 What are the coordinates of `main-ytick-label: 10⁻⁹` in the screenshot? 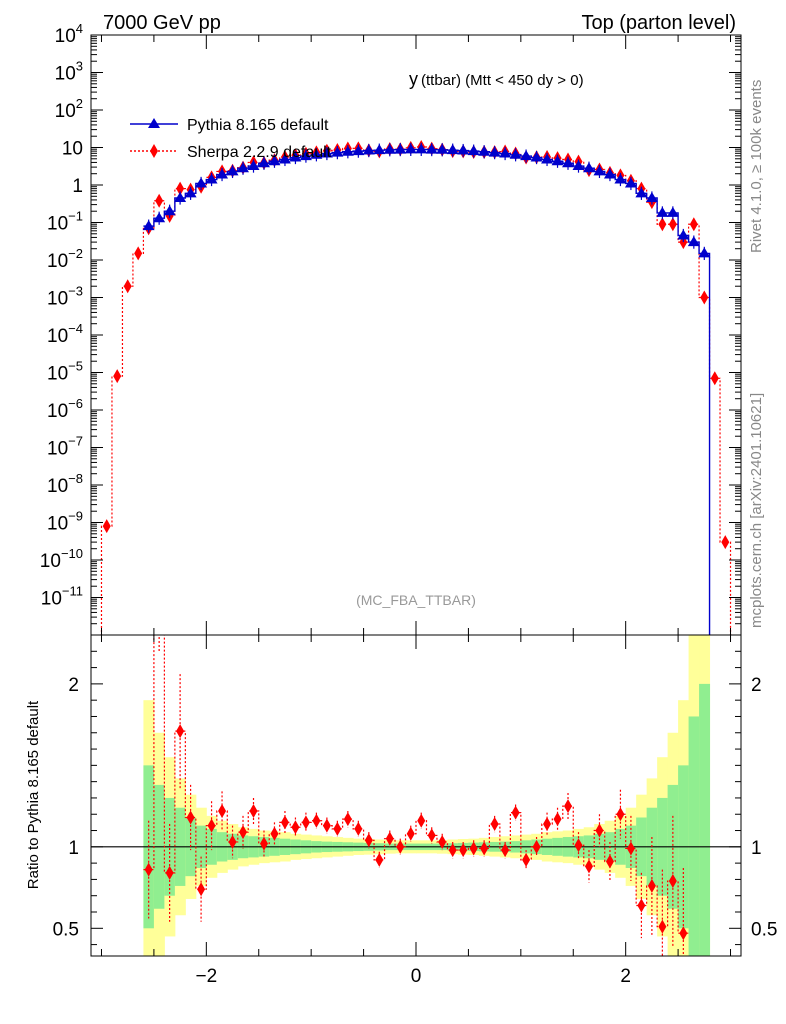 It's located at (65, 522).